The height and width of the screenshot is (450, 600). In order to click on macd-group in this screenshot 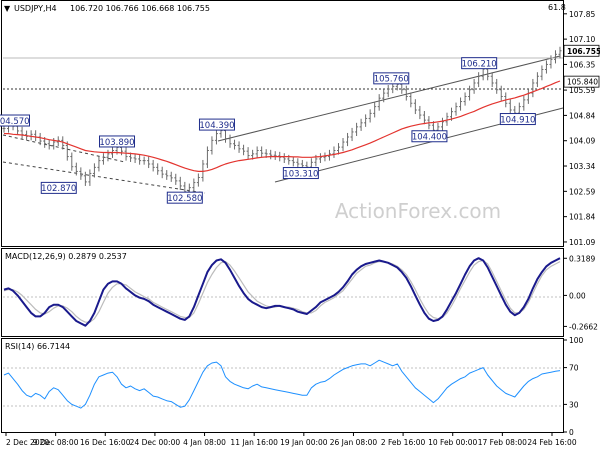, I will do `click(282, 292)`.